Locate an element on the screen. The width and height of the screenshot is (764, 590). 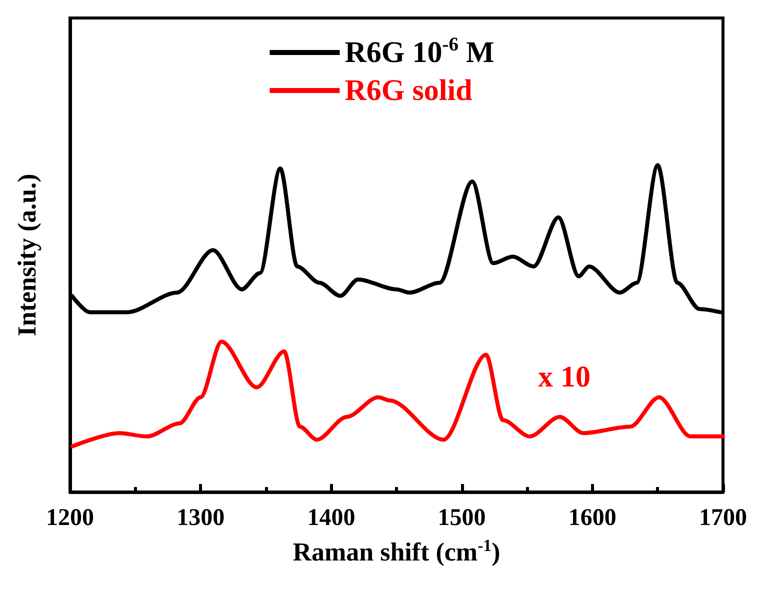
y-axis-title: Intensity (a.u.) is located at coordinates (27, 255).